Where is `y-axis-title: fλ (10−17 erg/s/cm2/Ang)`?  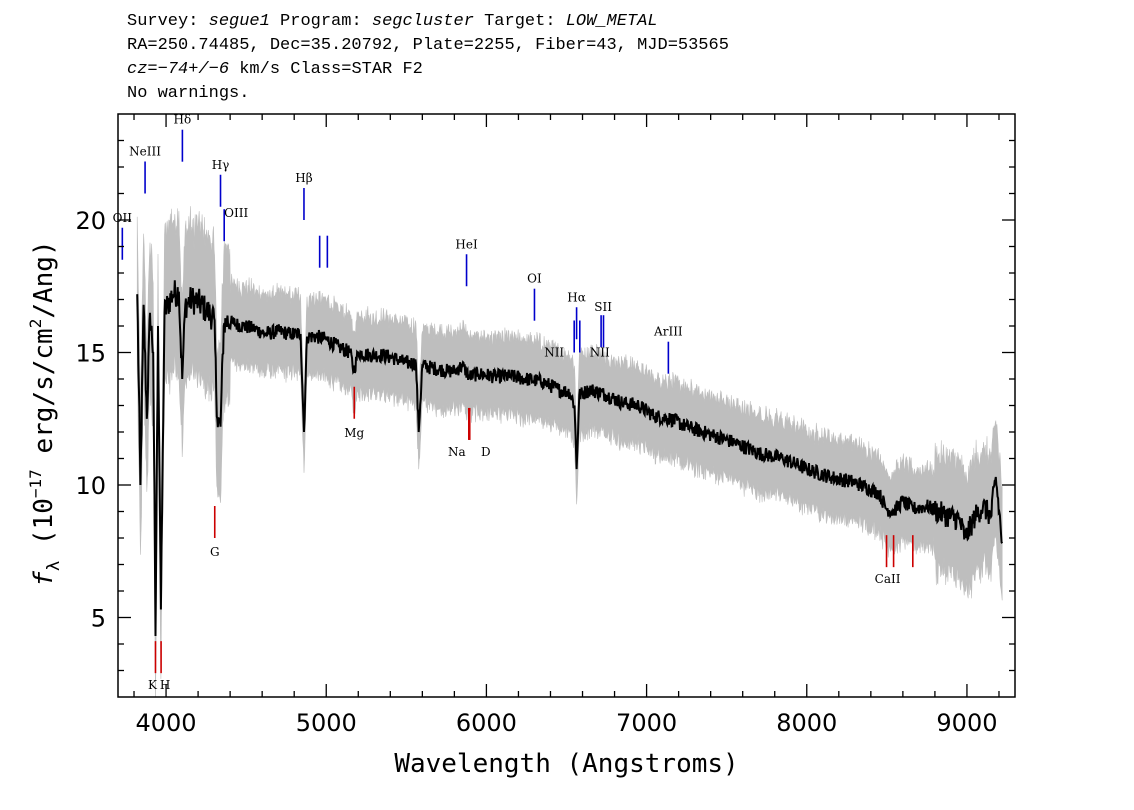 y-axis-title: fλ (10−17 erg/s/cm2/Ang) is located at coordinates (45, 413).